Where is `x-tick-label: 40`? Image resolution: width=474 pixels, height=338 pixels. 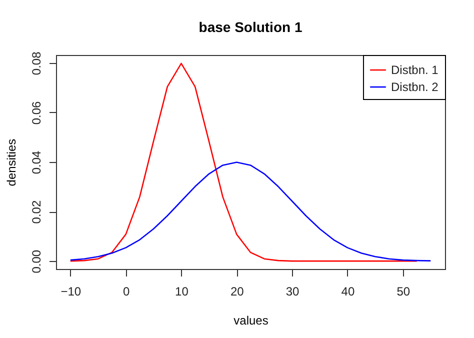
x-tick-label: 40 is located at coordinates (348, 291).